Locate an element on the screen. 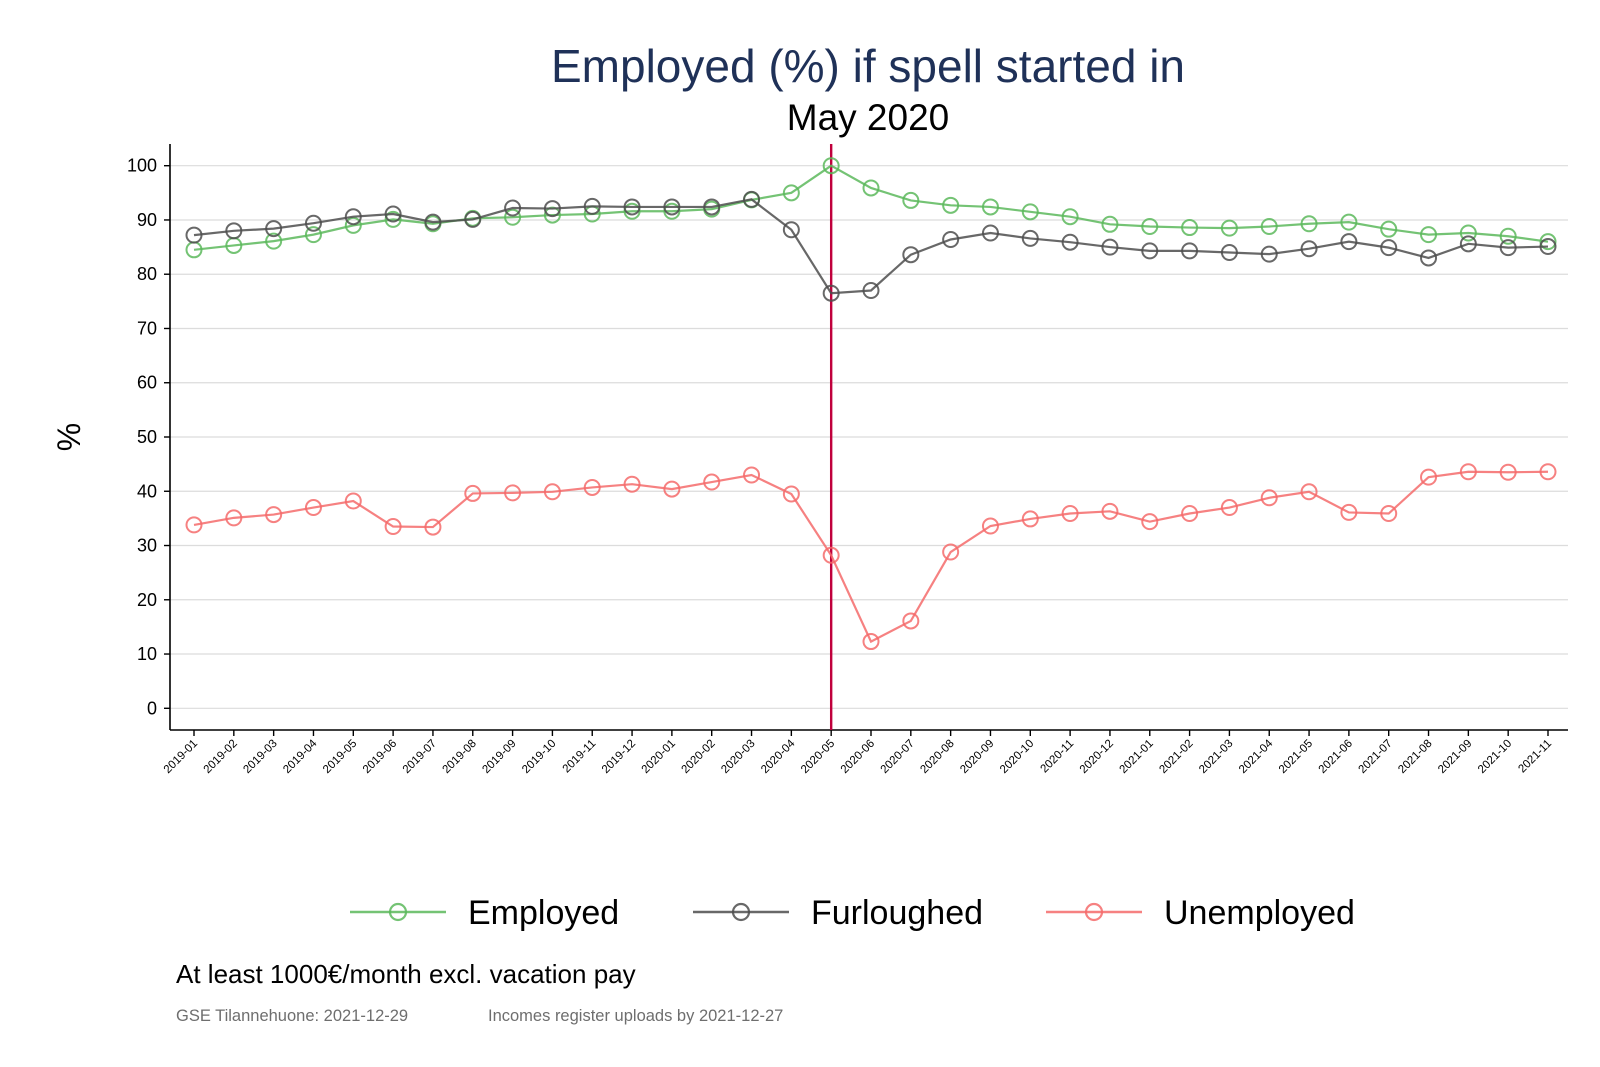 The image size is (1600, 1067). series-line-unemployed is located at coordinates (871, 557).